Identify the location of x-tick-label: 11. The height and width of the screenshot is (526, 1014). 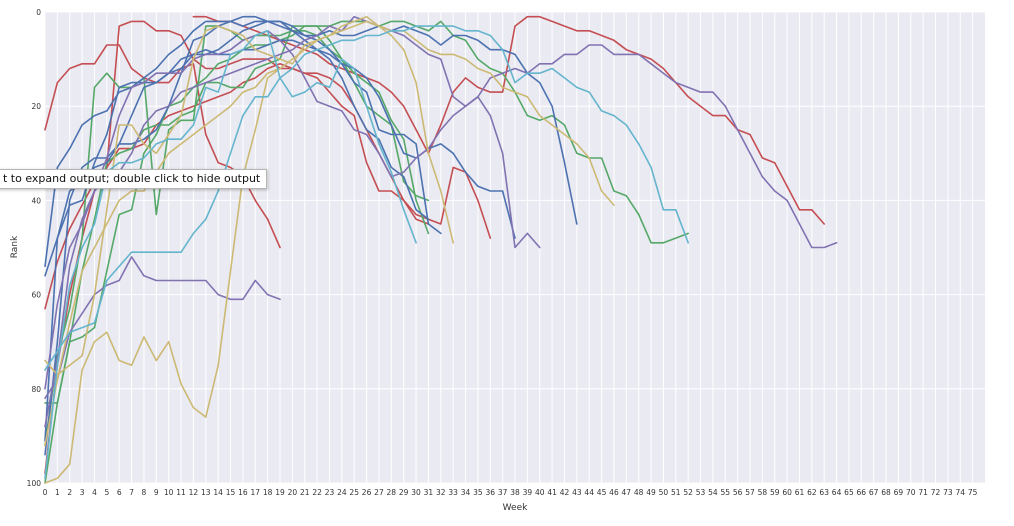
(181, 492).